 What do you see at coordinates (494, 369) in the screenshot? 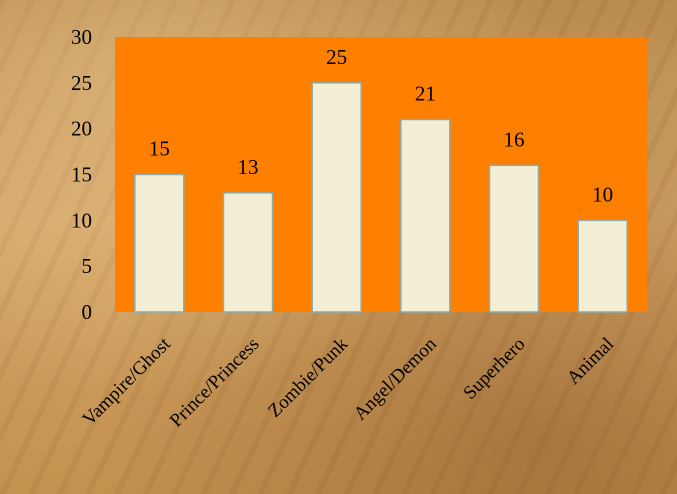
I see `x-tick-label: Superhero` at bounding box center [494, 369].